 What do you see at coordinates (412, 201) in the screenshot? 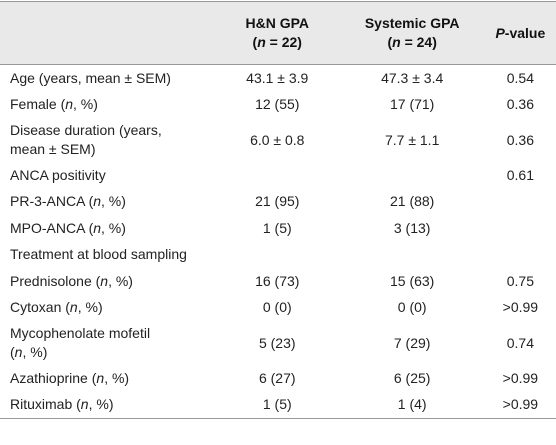
I see `value-cell: 21 (88)` at bounding box center [412, 201].